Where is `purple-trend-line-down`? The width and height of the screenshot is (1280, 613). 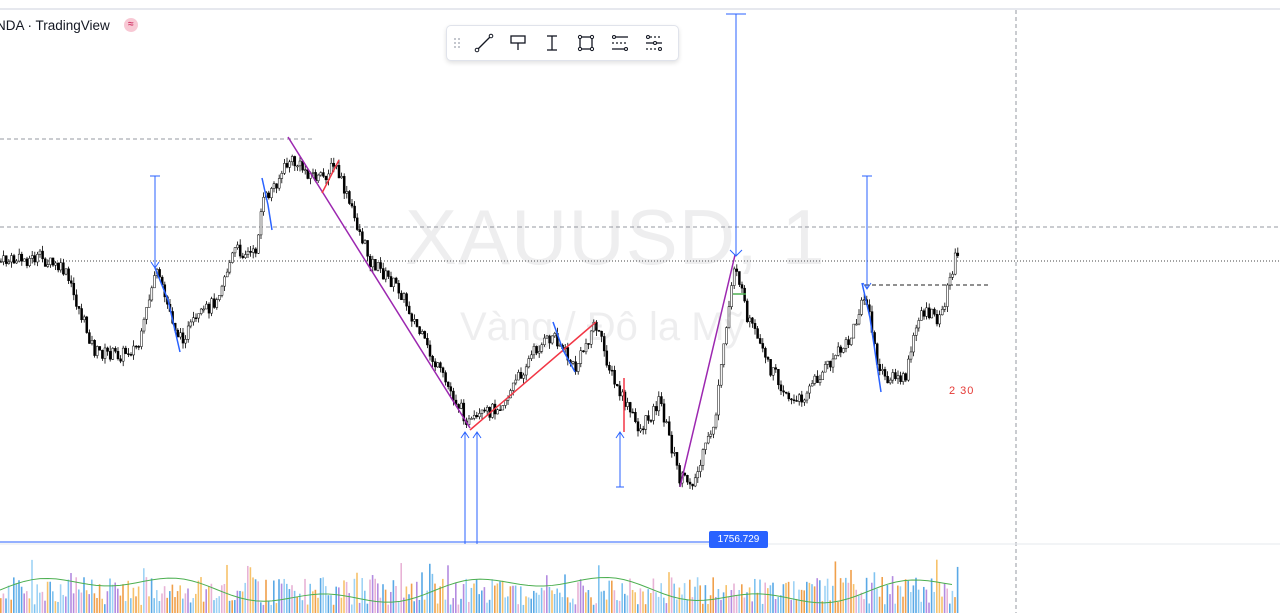
purple-trend-line-down is located at coordinates (379, 282).